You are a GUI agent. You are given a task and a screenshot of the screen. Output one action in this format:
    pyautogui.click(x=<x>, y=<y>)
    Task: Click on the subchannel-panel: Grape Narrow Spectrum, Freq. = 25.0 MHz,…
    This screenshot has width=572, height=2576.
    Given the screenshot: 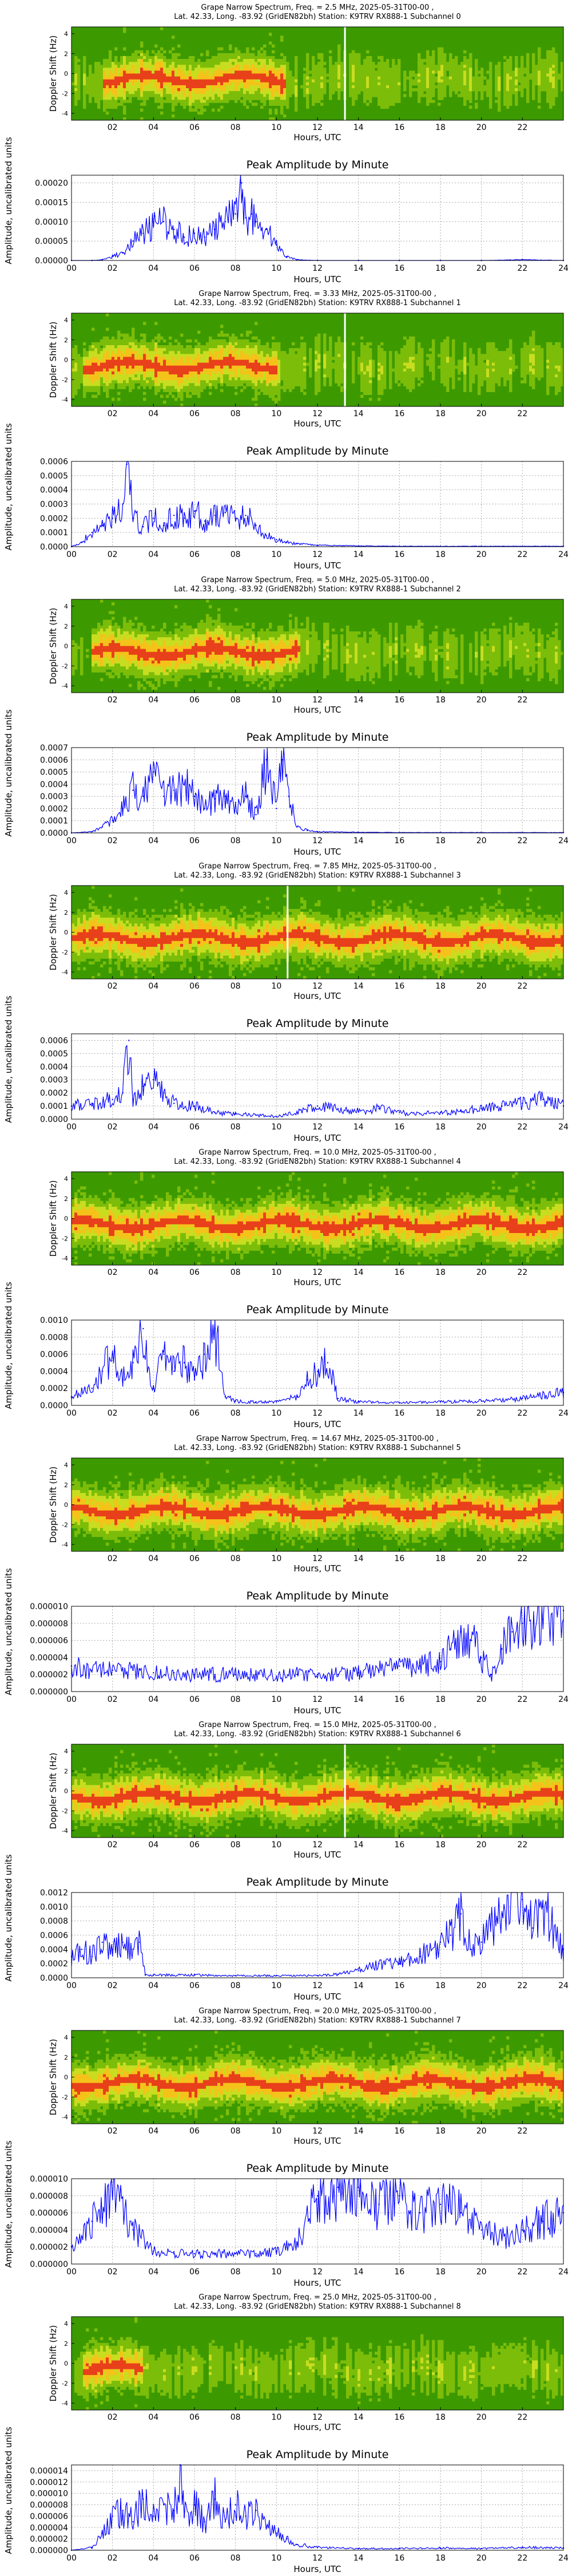 What is the action you would take?
    pyautogui.click(x=286, y=2433)
    